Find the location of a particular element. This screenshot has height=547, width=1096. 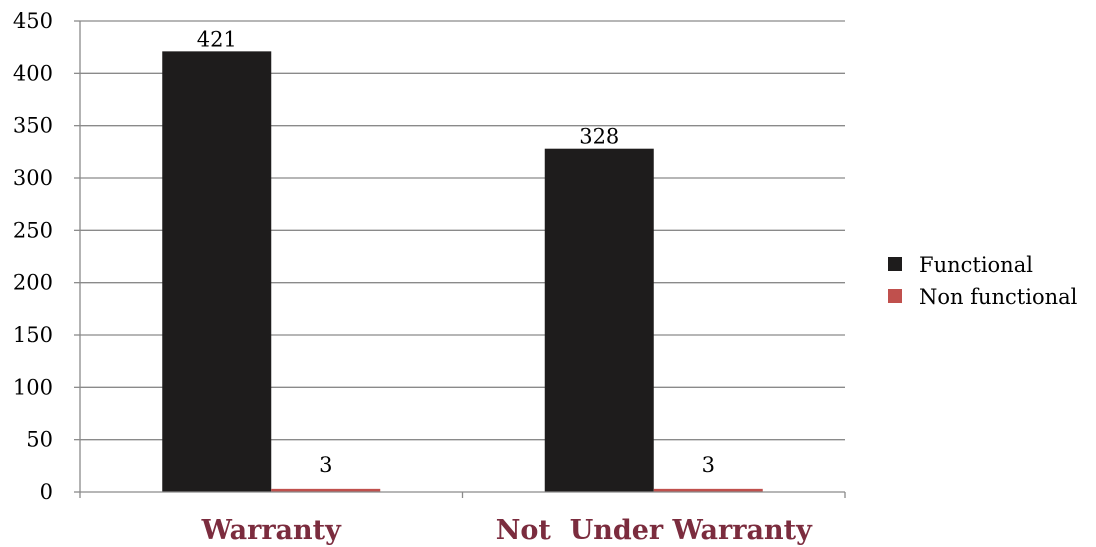

y-axis-ticks: 0 50 100 150 200 250 300 350 400 450 is located at coordinates (33, 256).